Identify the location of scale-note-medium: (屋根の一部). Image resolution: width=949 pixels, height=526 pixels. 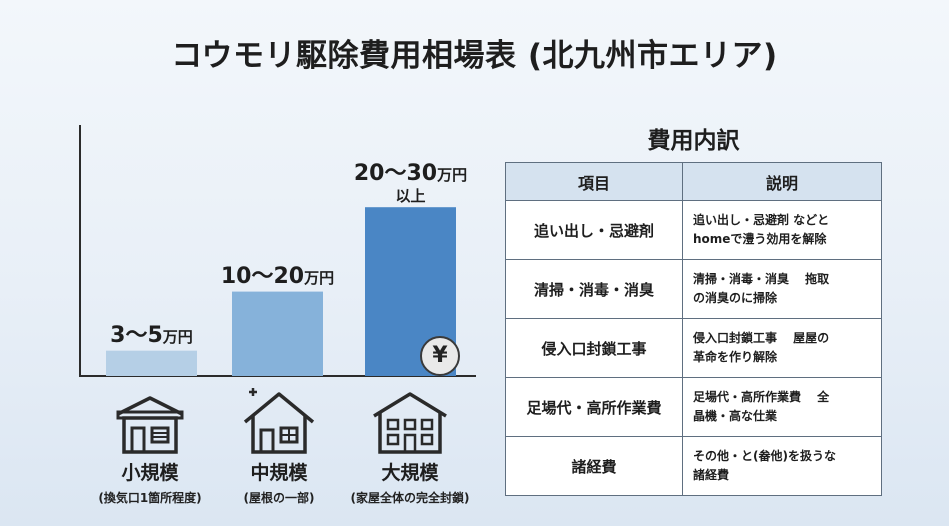
(279, 498).